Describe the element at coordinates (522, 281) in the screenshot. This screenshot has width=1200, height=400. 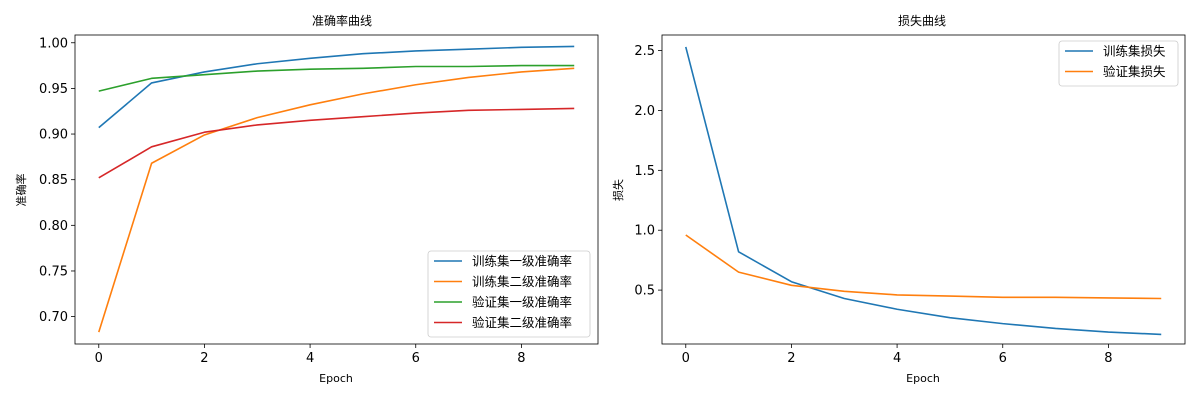
I see `accuracy-legend-label-1: 训练集二级准确率` at that location.